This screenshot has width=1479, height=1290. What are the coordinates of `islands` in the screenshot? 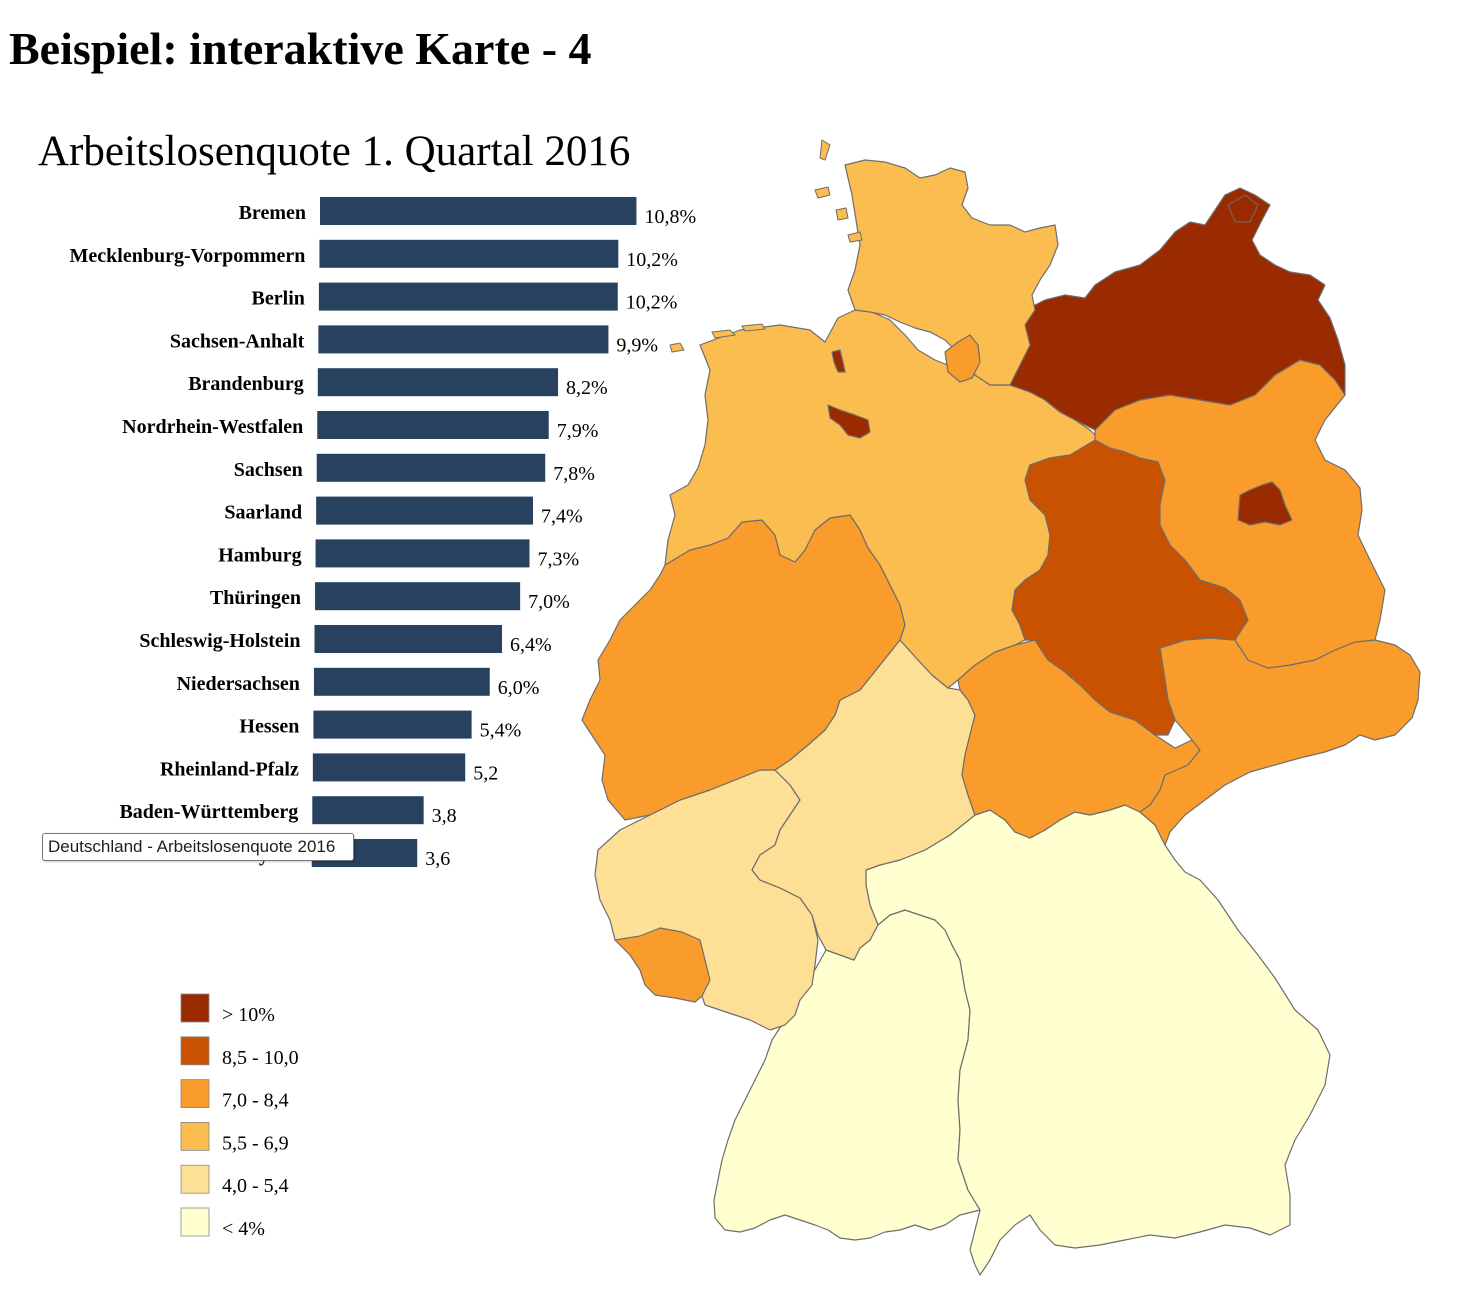 It's located at (964, 246).